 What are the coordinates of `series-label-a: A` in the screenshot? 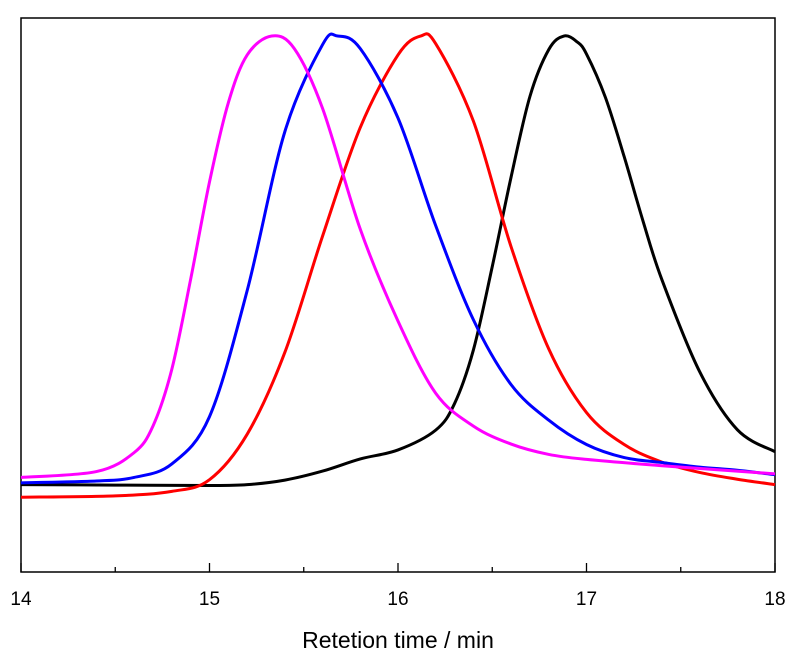 It's located at (564, 1).